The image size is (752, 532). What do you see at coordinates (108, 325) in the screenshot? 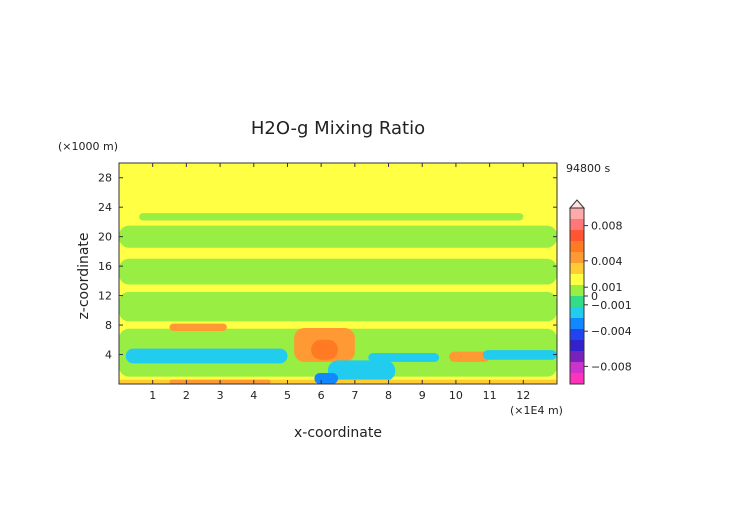
I see `y-tick-label: 8` at bounding box center [108, 325].